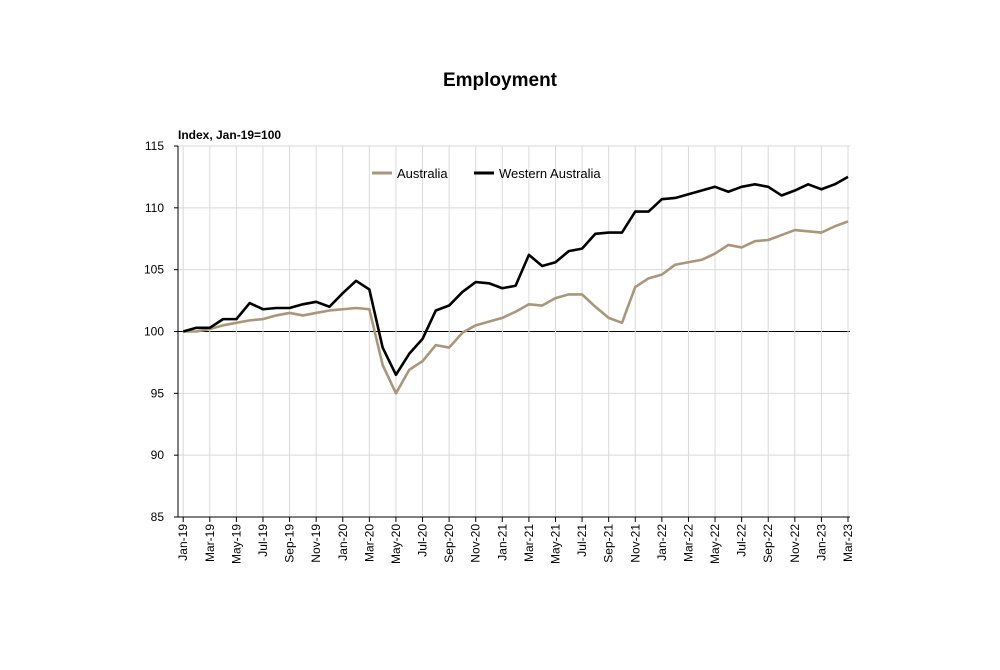  What do you see at coordinates (449, 543) in the screenshot?
I see `x-tick-label: Sep-20` at bounding box center [449, 543].